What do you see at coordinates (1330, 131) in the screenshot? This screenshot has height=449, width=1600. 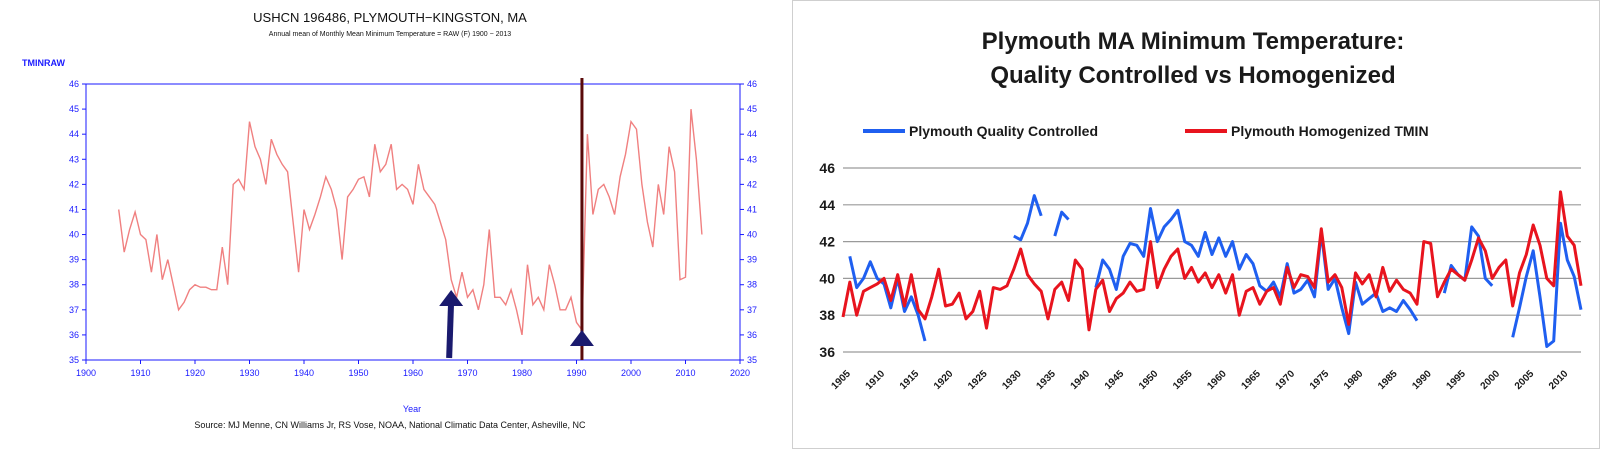 I see `legend-label-homogenized: Plymouth Homogenized TMIN` at bounding box center [1330, 131].